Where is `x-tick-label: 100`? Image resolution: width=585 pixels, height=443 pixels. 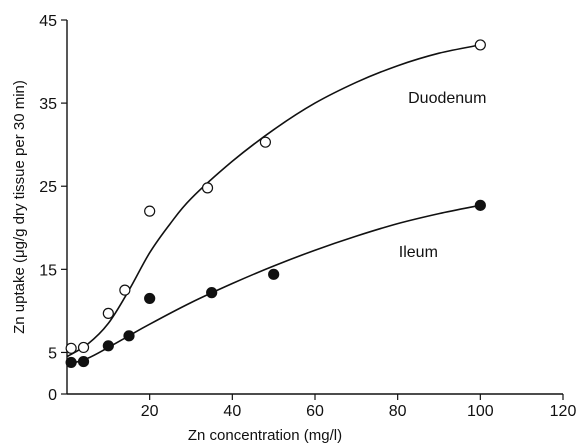 x-tick-label: 100 is located at coordinates (480, 411).